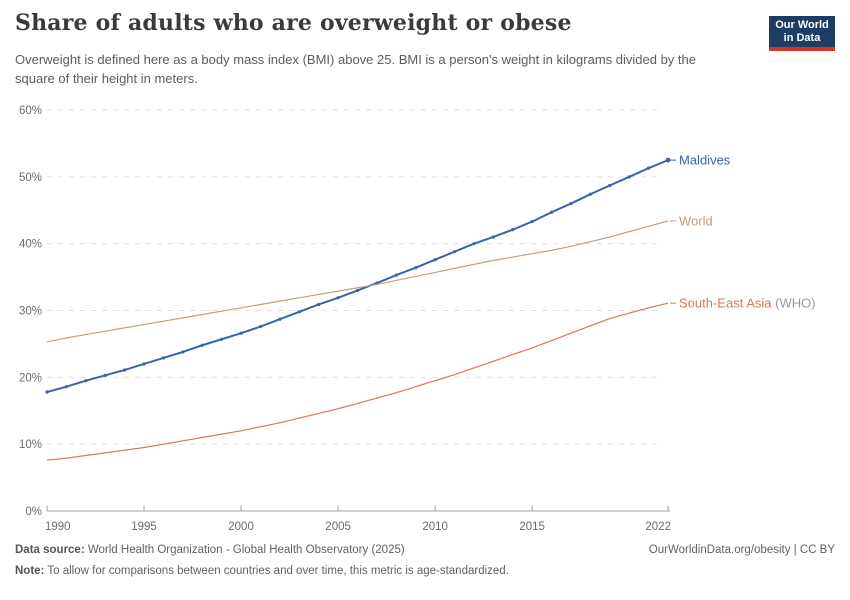 The width and height of the screenshot is (850, 600). I want to click on y-tick-label-20: 20%, so click(30, 378).